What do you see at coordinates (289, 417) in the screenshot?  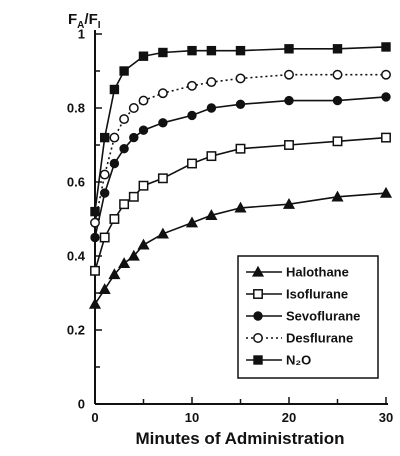 I see `x-tick-label: 20` at bounding box center [289, 417].